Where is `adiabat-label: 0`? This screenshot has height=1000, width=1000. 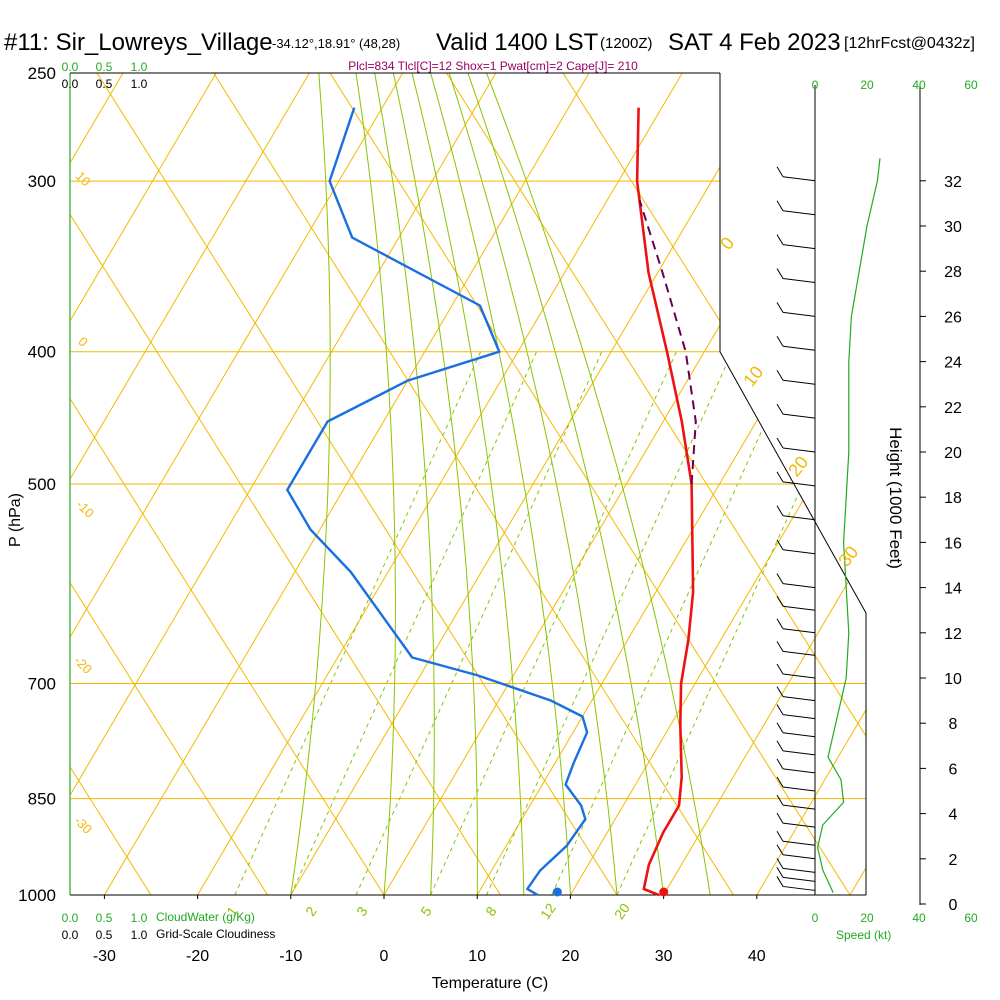 adiabat-label: 0 is located at coordinates (83, 342).